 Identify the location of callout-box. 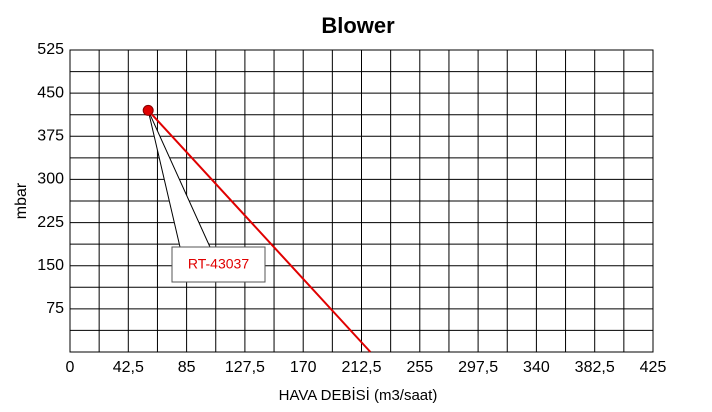
(218, 264).